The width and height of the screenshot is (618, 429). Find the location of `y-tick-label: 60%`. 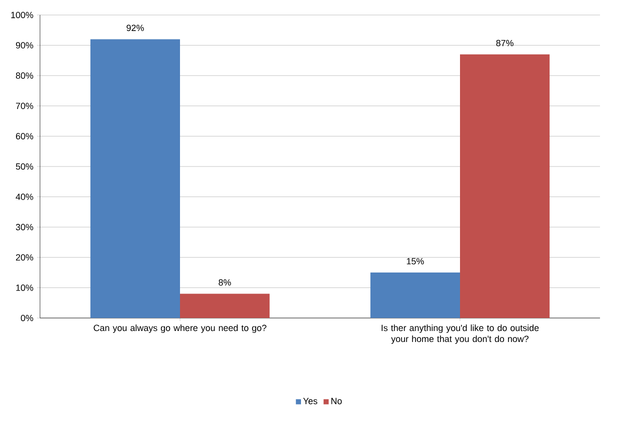

y-tick-label: 60% is located at coordinates (25, 136).